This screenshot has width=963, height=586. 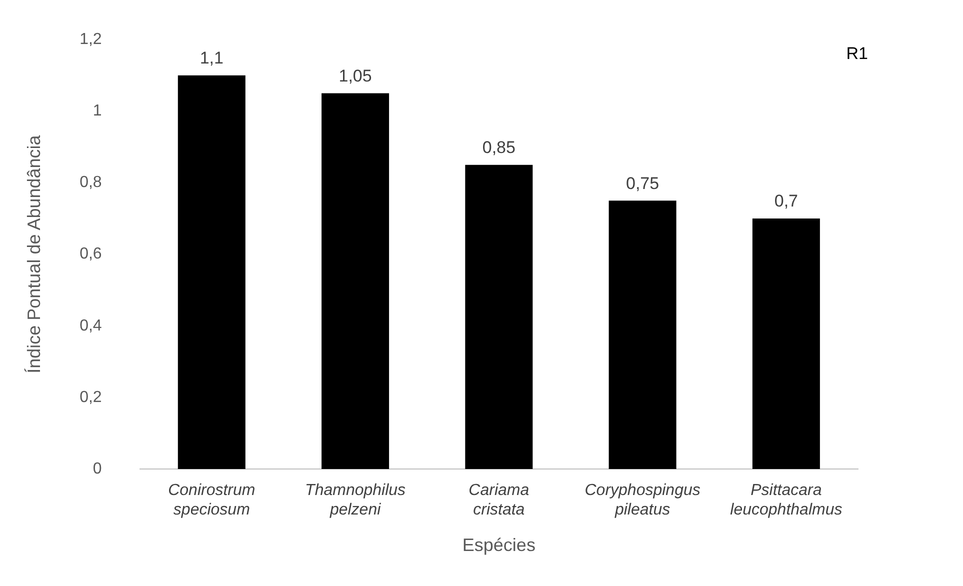 What do you see at coordinates (499, 500) in the screenshot?
I see `x-tick-label: Cariama cristata` at bounding box center [499, 500].